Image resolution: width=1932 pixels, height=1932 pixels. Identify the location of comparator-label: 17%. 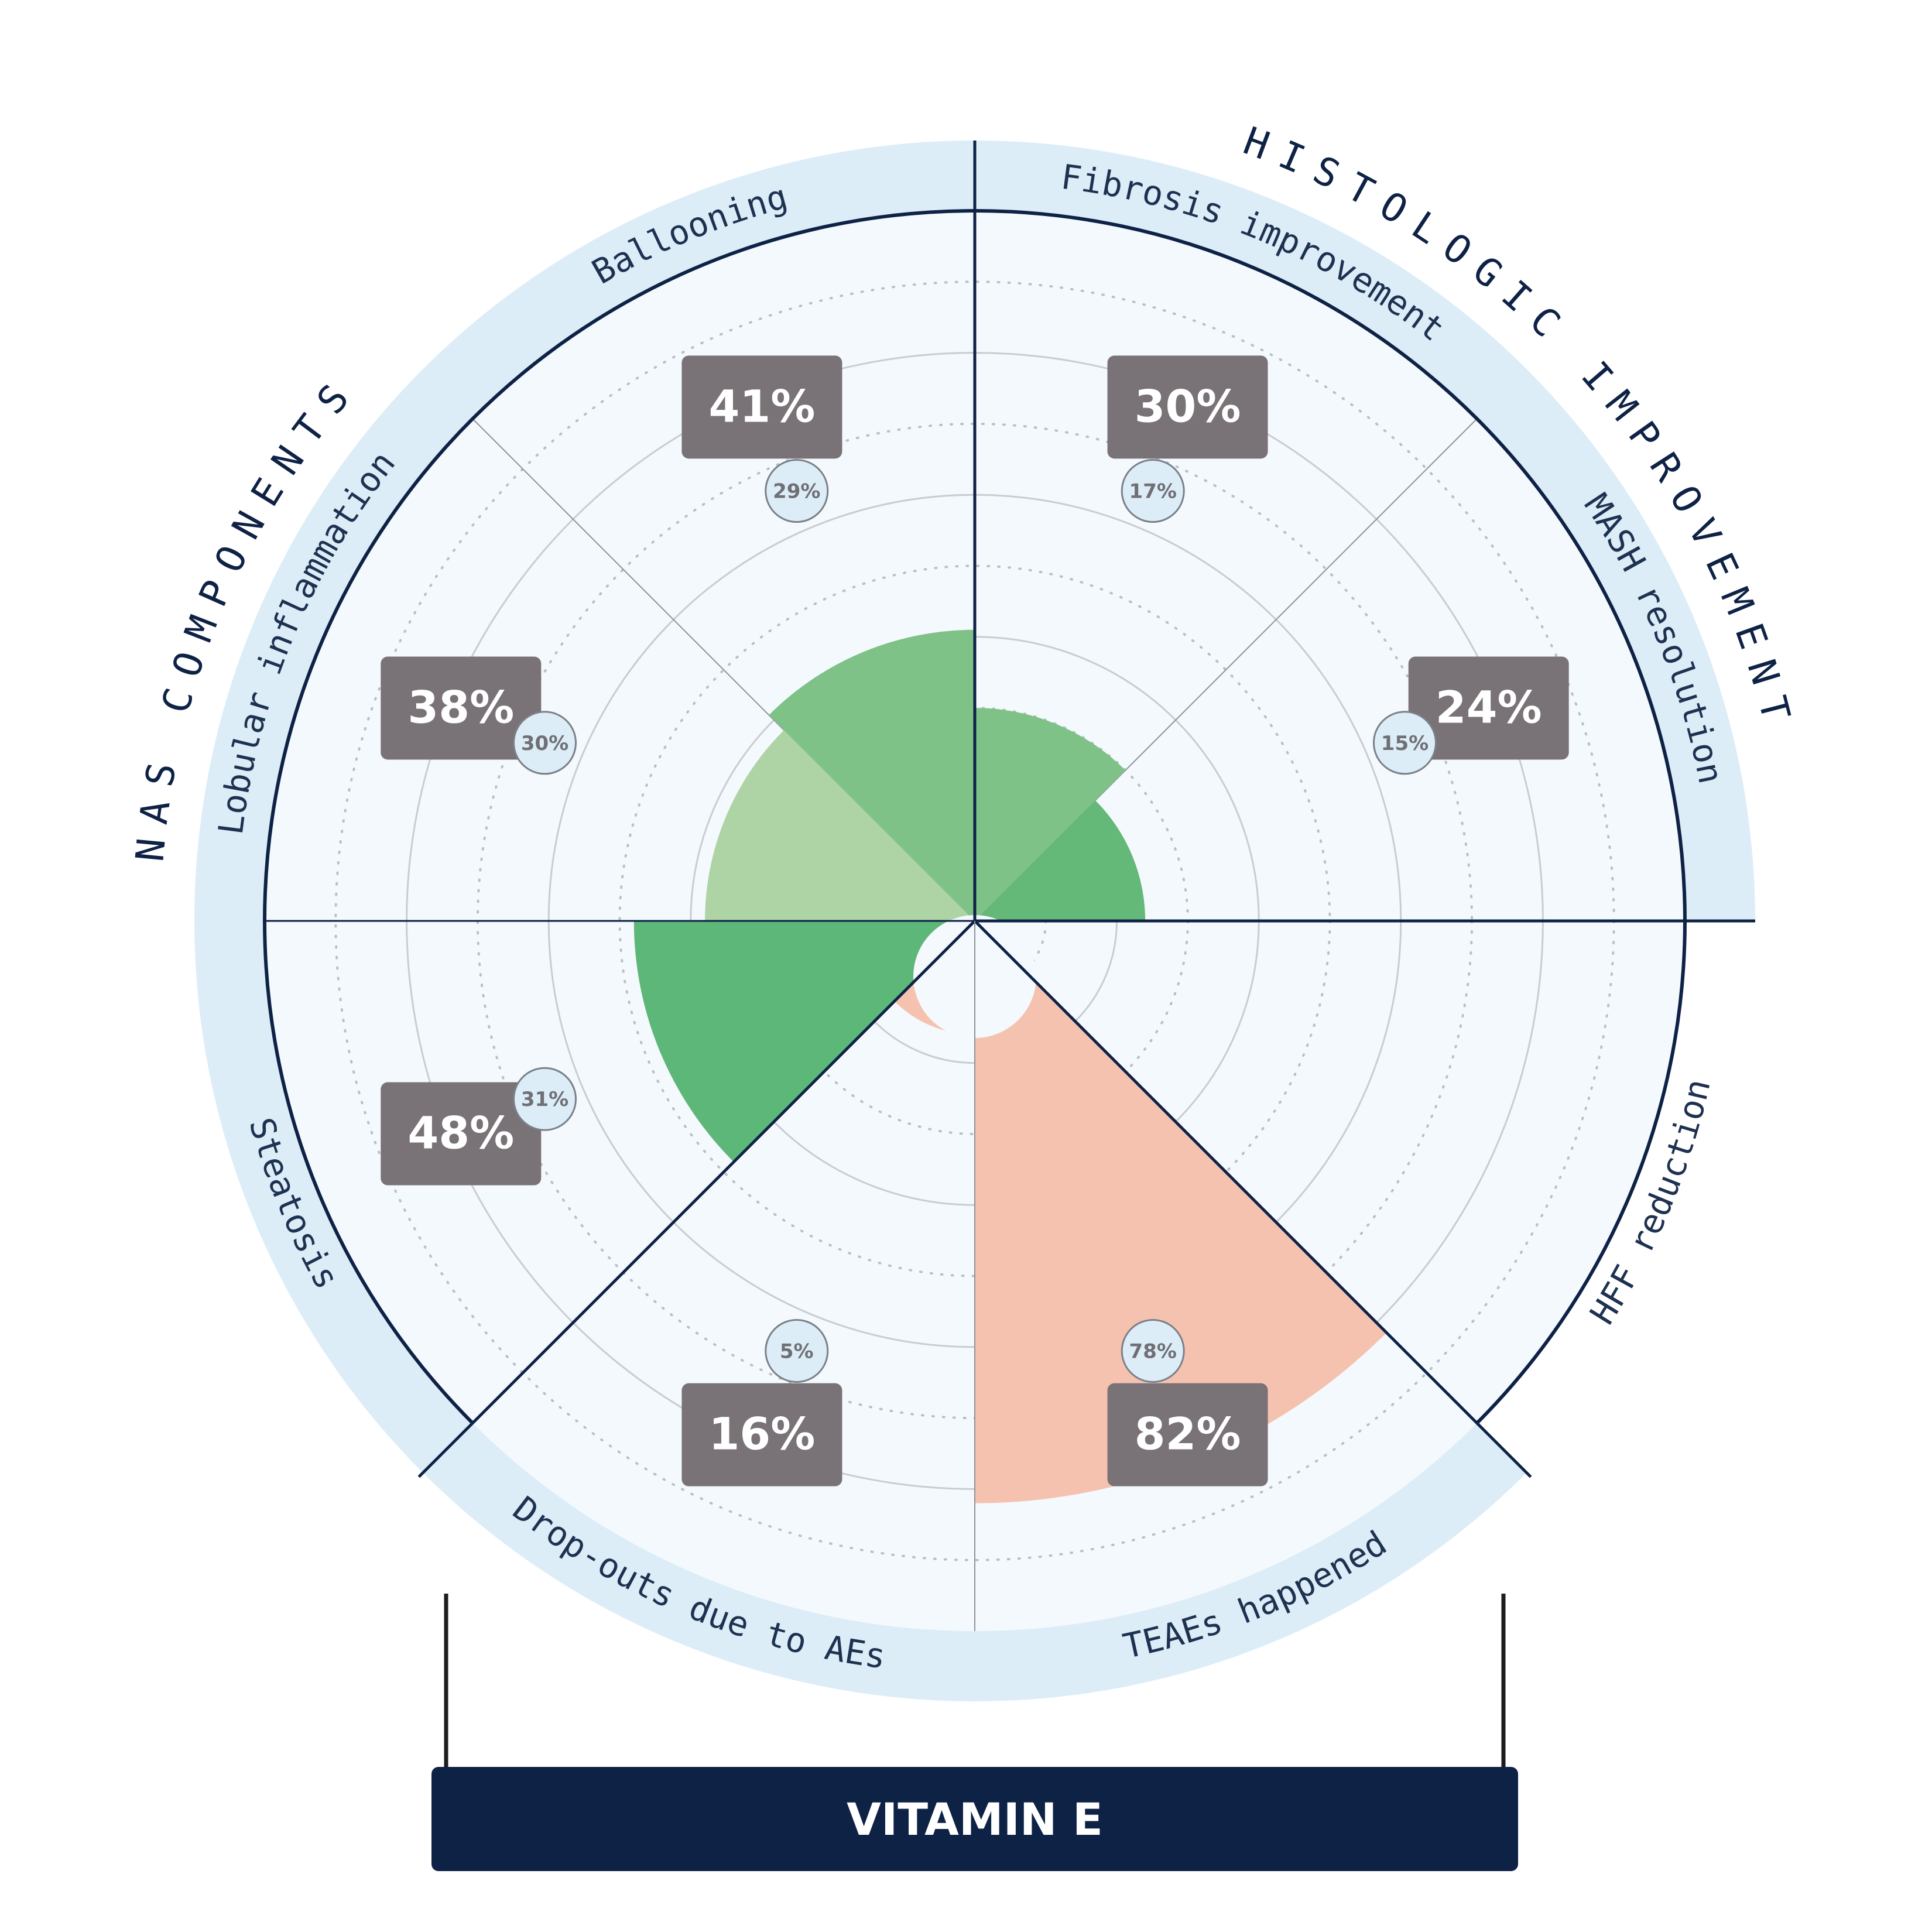
(1153, 491).